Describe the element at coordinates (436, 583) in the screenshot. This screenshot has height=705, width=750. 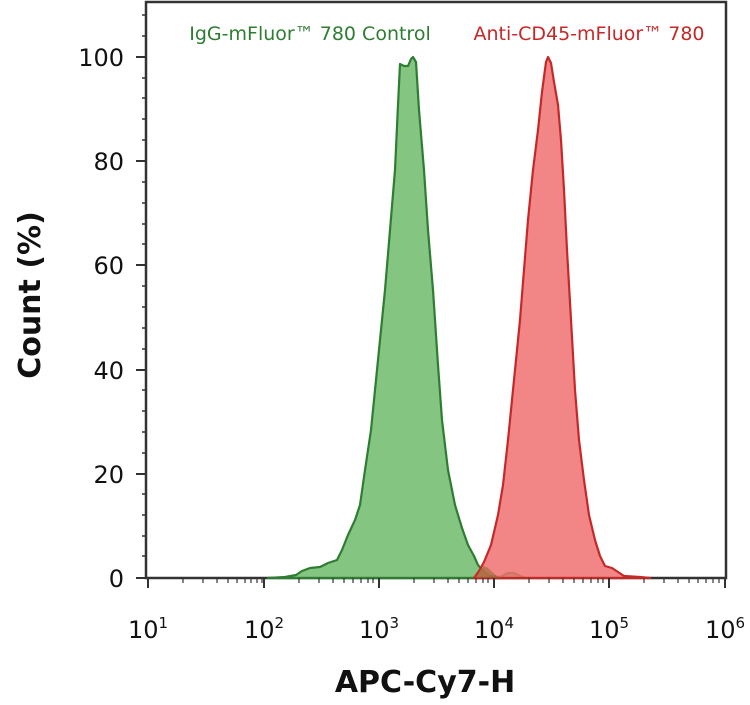
I see `x-axis` at that location.